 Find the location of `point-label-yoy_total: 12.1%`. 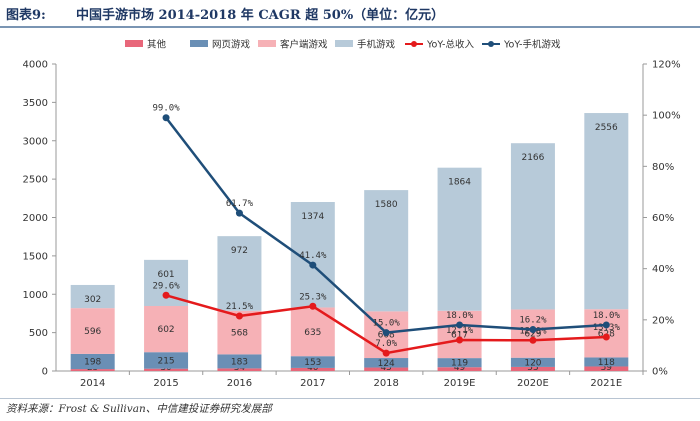

point-label-yoy_total: 12.1% is located at coordinates (460, 331).